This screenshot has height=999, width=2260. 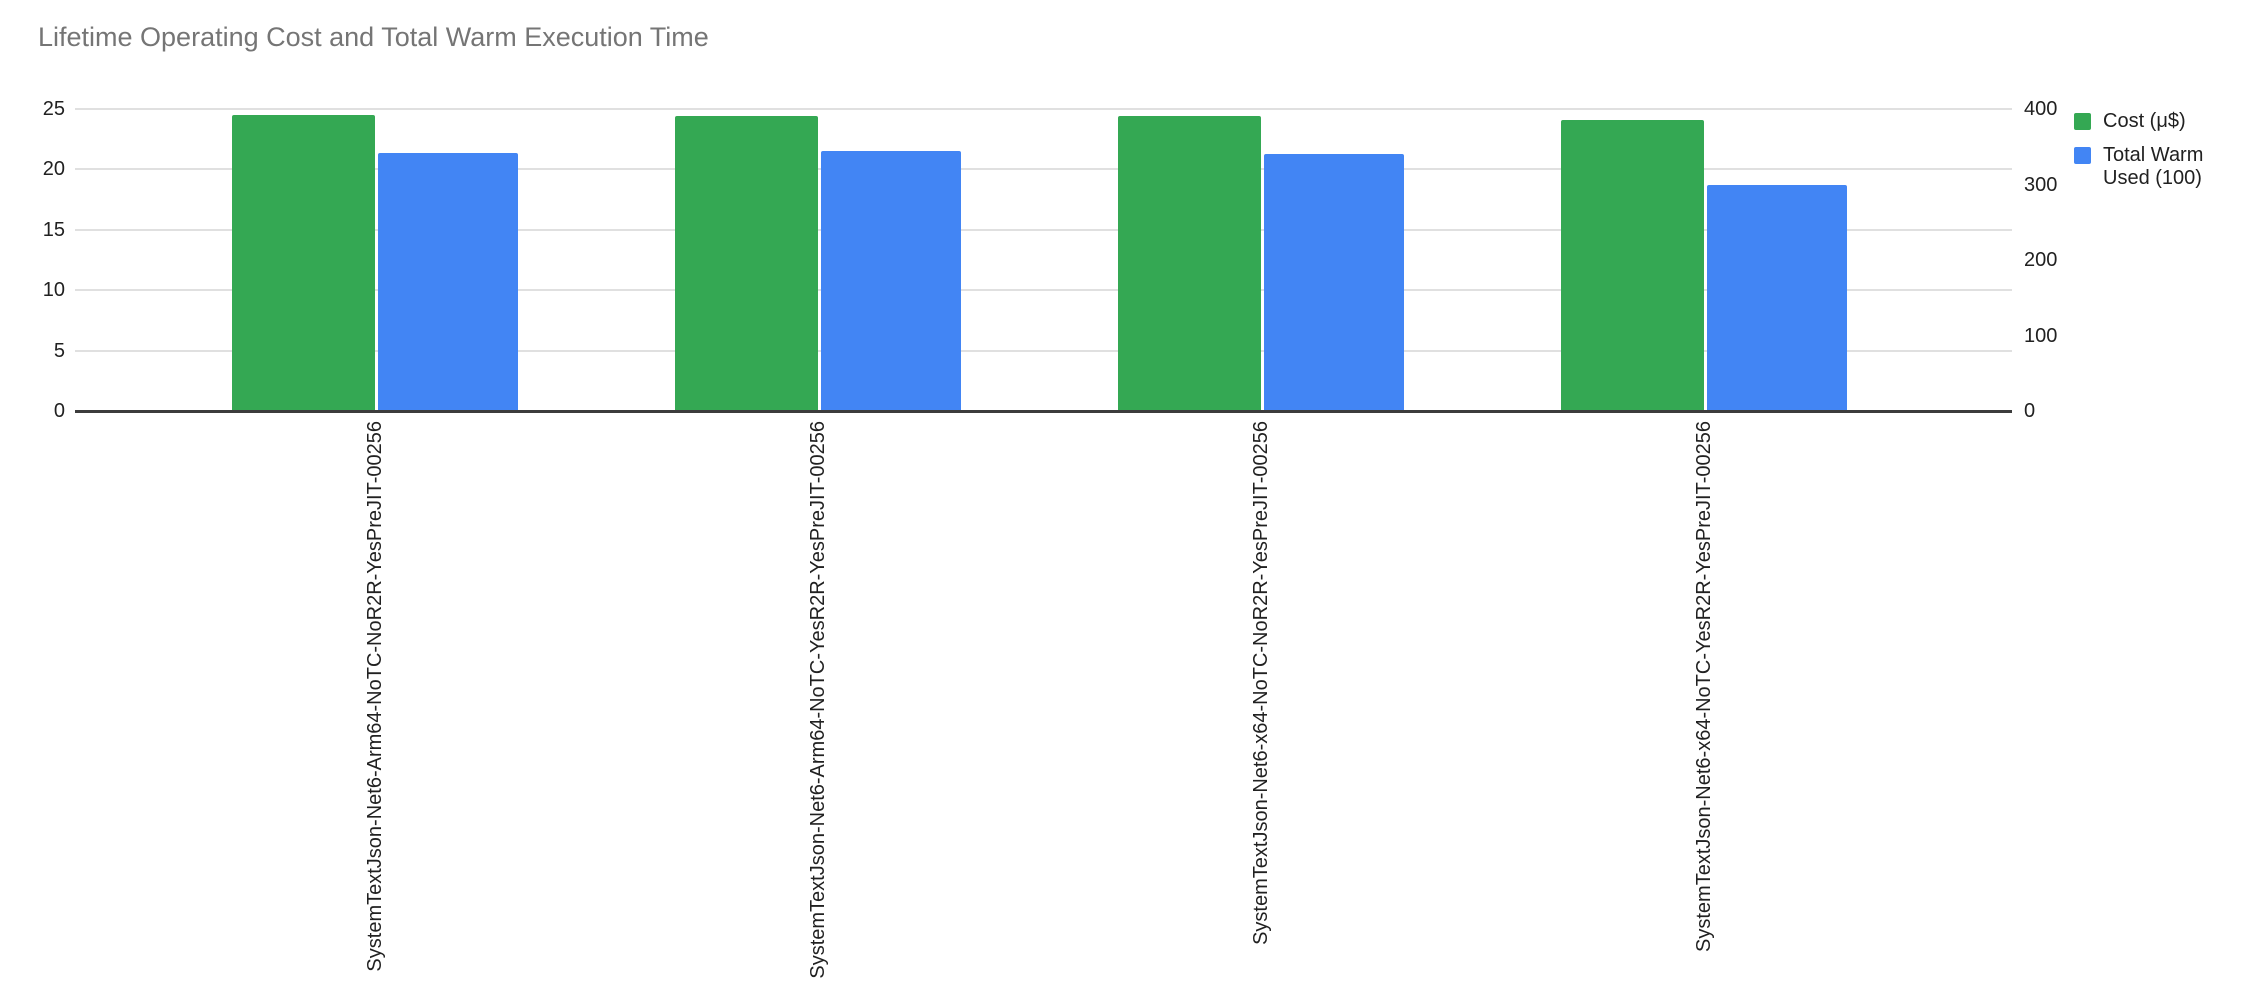 What do you see at coordinates (53, 229) in the screenshot?
I see `left-axis-tick-label: 15` at bounding box center [53, 229].